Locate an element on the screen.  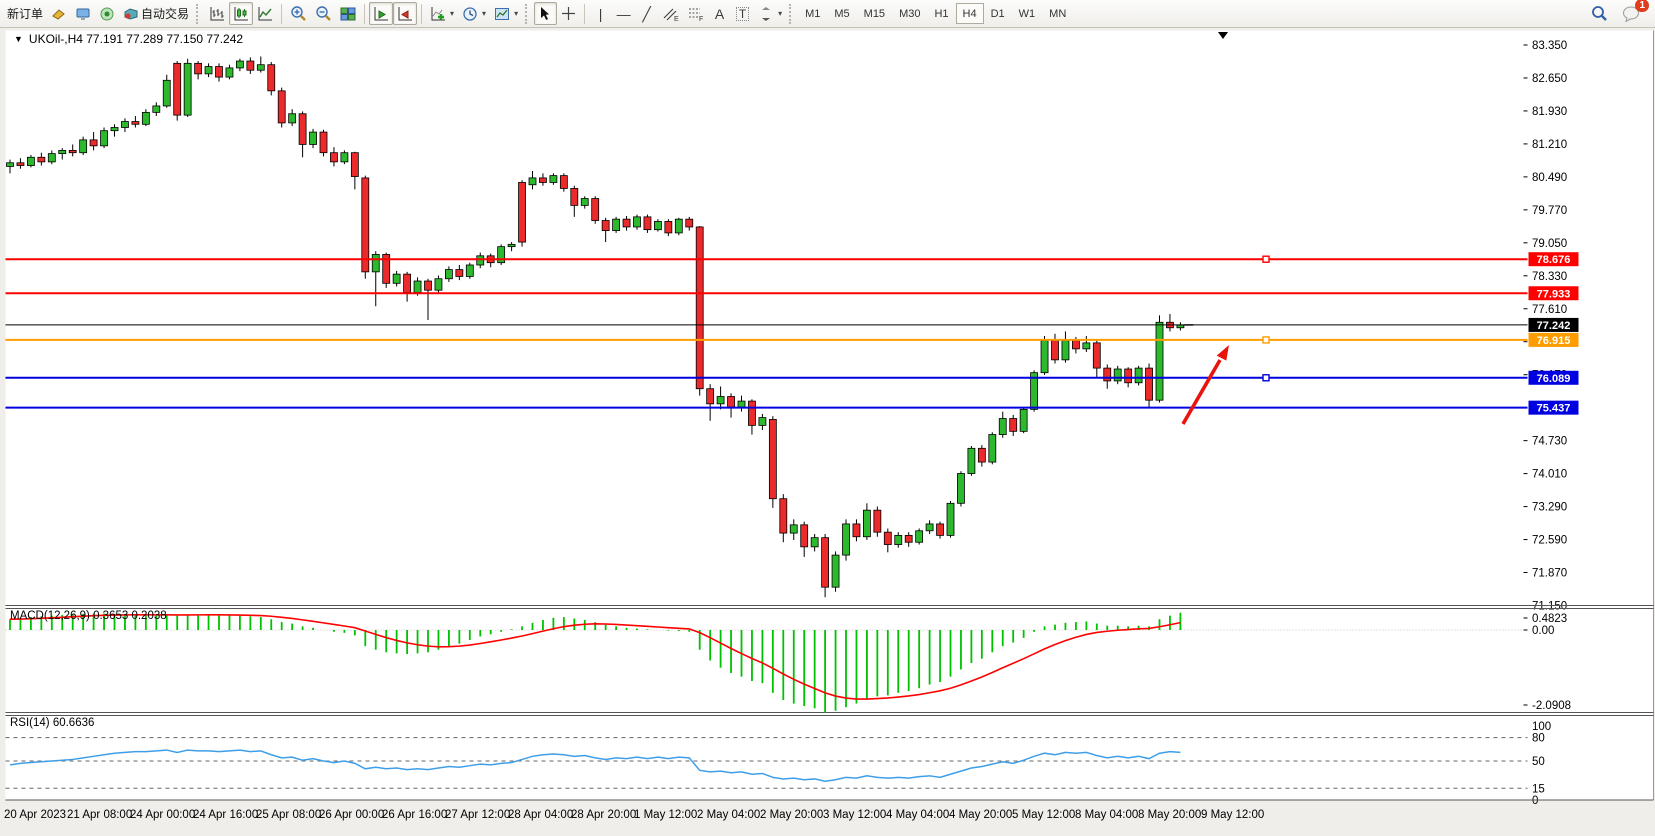
auto-scroll-button is located at coordinates (381, 13).